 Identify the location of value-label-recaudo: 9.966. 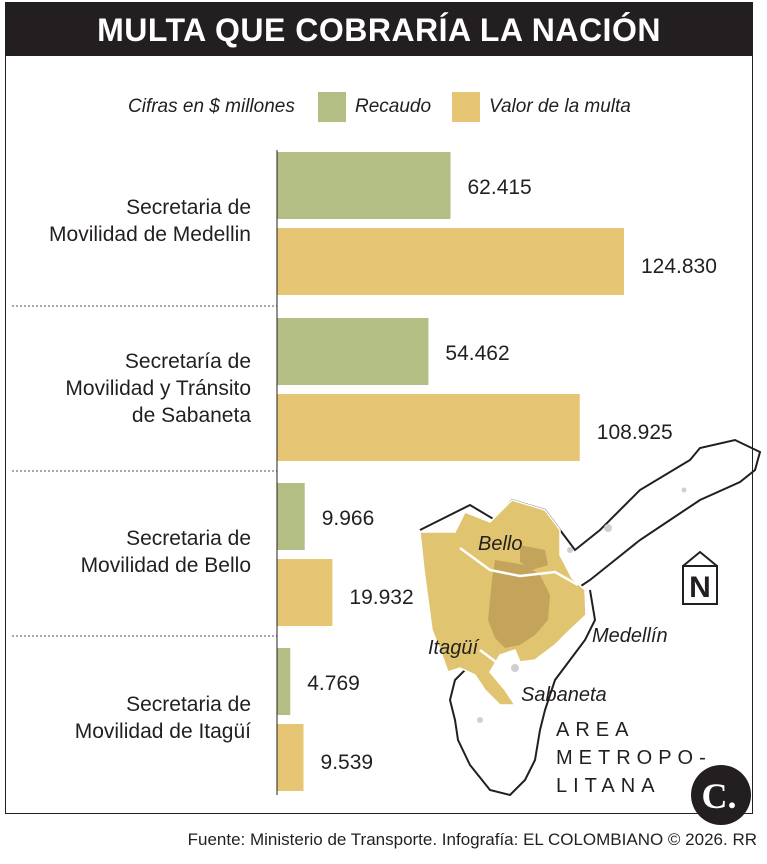
(348, 518).